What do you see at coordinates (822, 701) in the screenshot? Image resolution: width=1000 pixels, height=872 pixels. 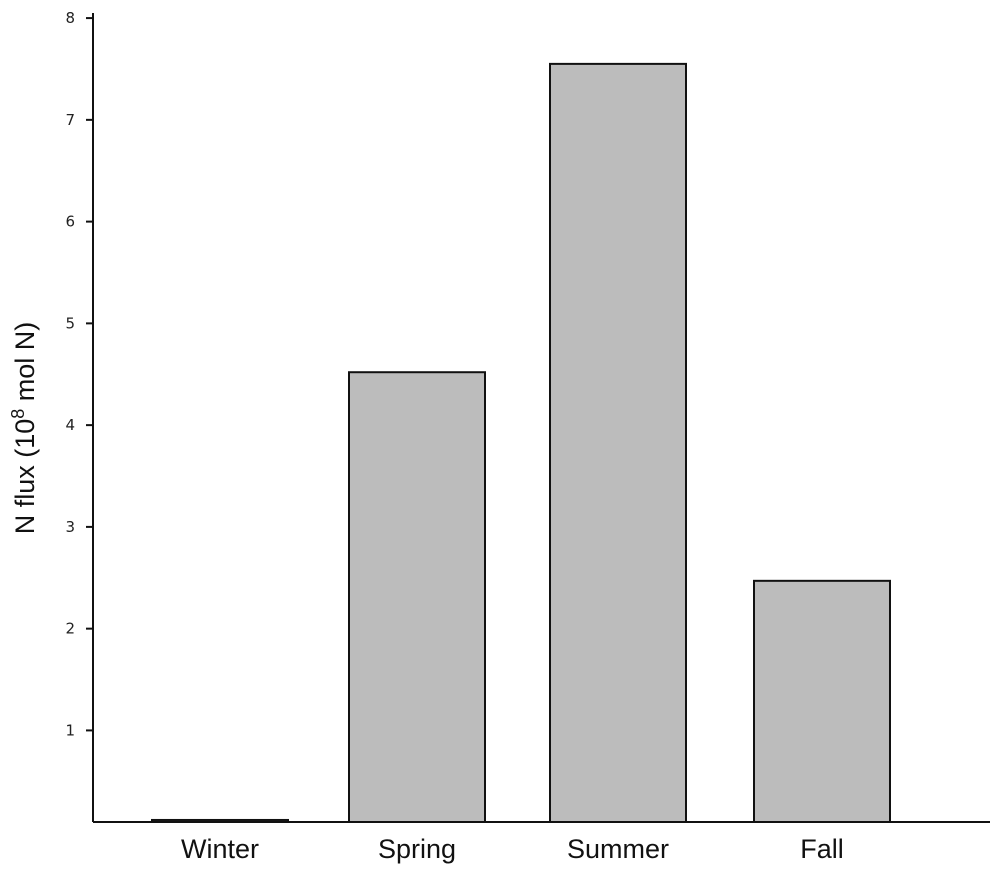 I see `bar-fall` at bounding box center [822, 701].